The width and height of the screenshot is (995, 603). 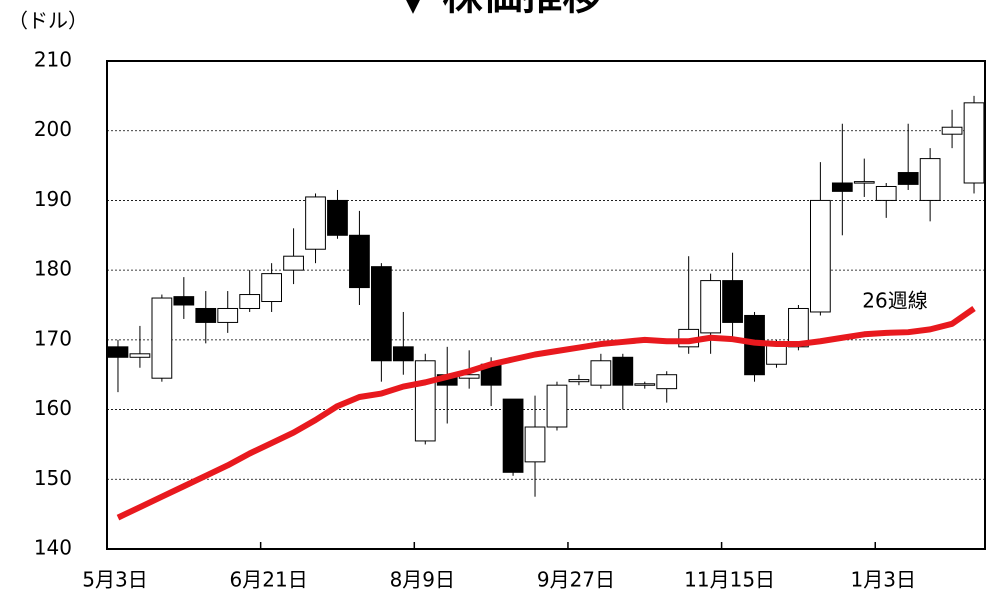 I want to click on y-tick-label: 150, so click(x=53, y=478).